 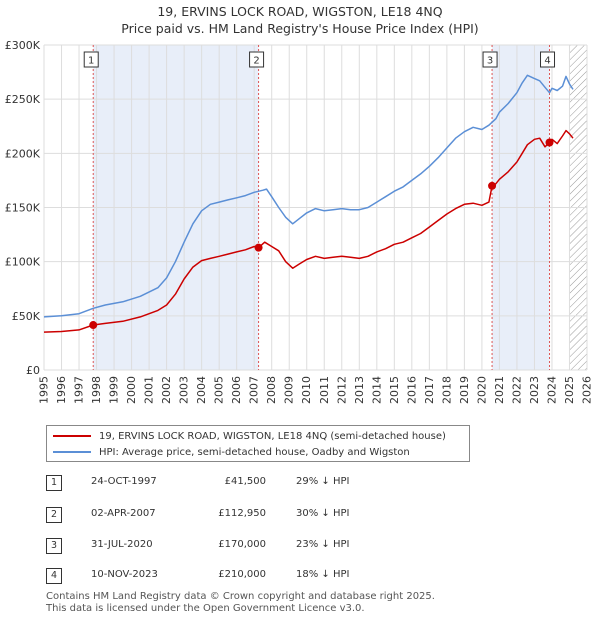 I want to click on y-tick-label: £100K, so click(x=23, y=262).